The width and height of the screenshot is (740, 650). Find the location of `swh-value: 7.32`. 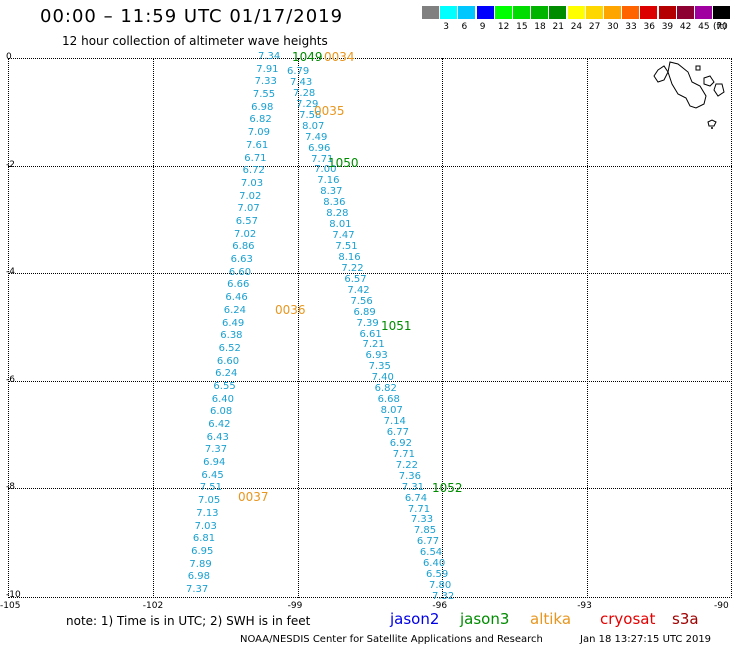

swh-value: 7.32 is located at coordinates (443, 596).